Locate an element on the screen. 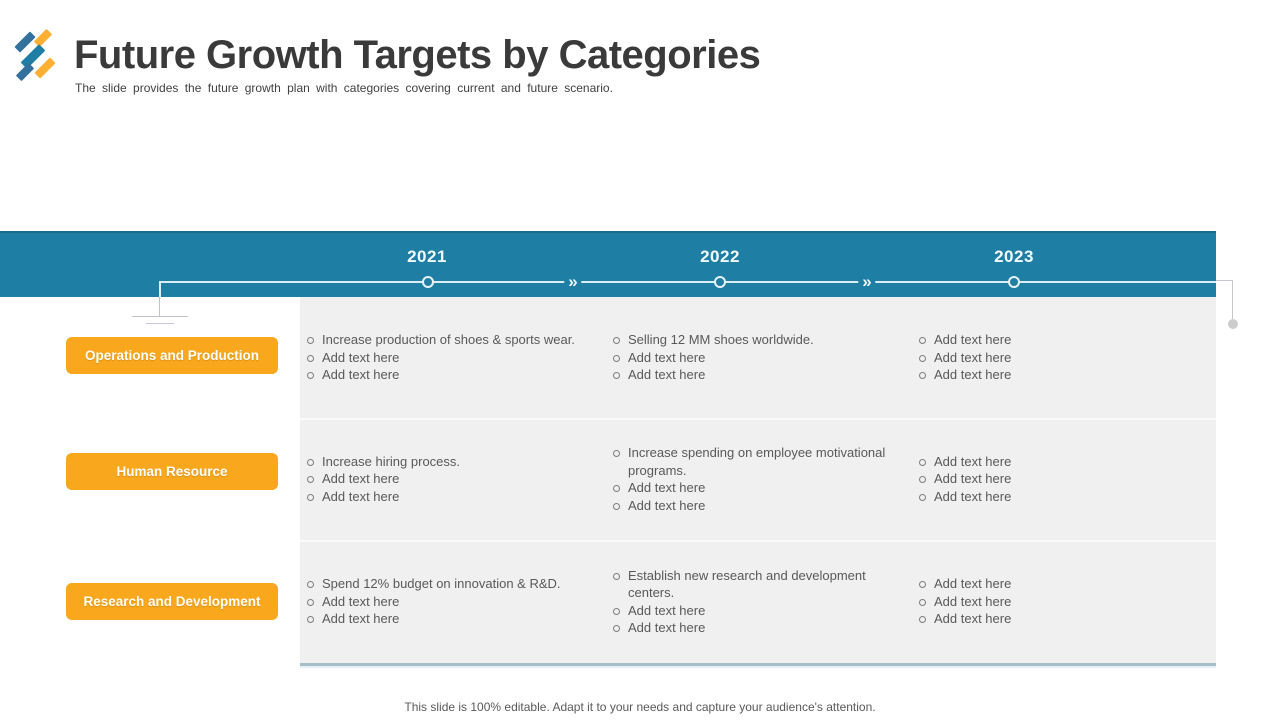  category-button-research-development: Research and Development is located at coordinates (172, 601).